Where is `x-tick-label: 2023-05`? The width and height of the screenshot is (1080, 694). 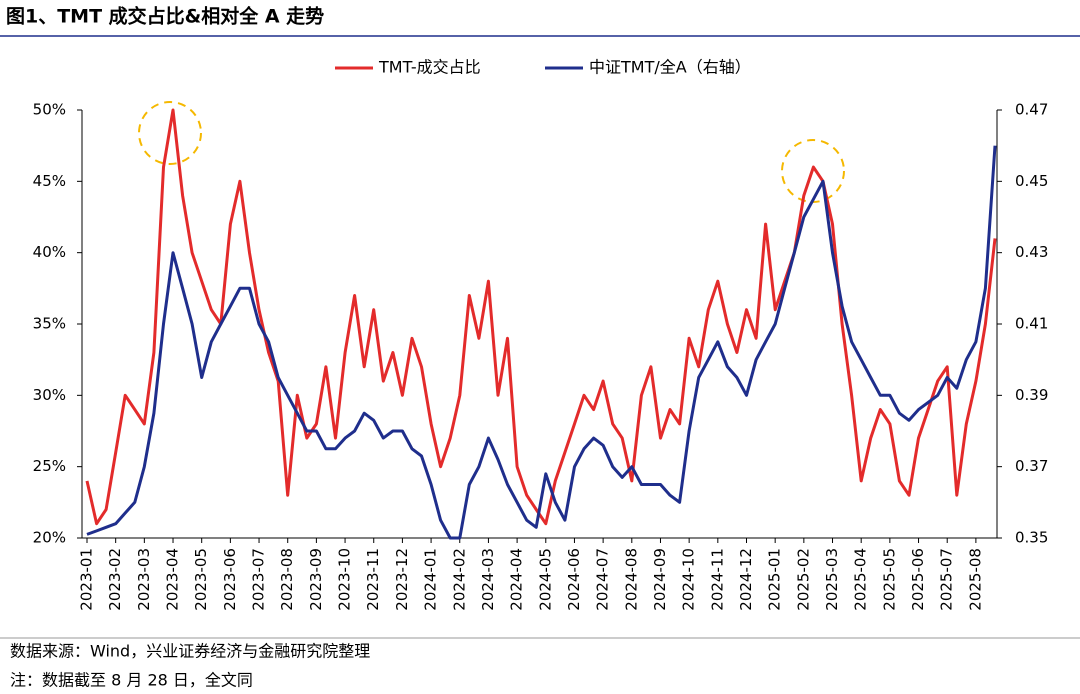 x-tick-label: 2023-05 is located at coordinates (201, 579).